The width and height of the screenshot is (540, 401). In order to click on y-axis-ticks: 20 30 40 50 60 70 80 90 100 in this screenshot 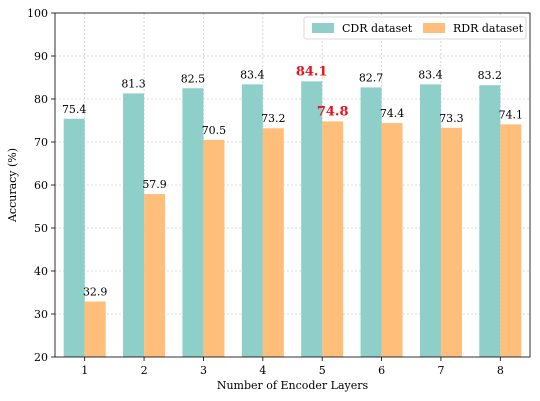, I will do `click(41, 185)`.